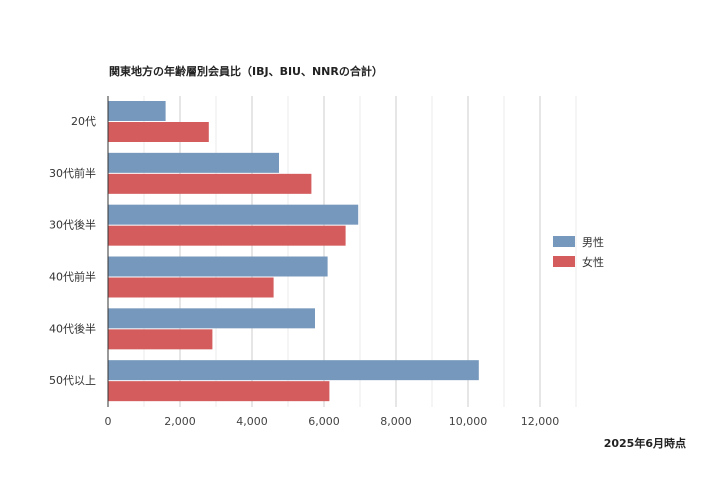  I want to click on x-tick-label: 10,000, so click(468, 421).